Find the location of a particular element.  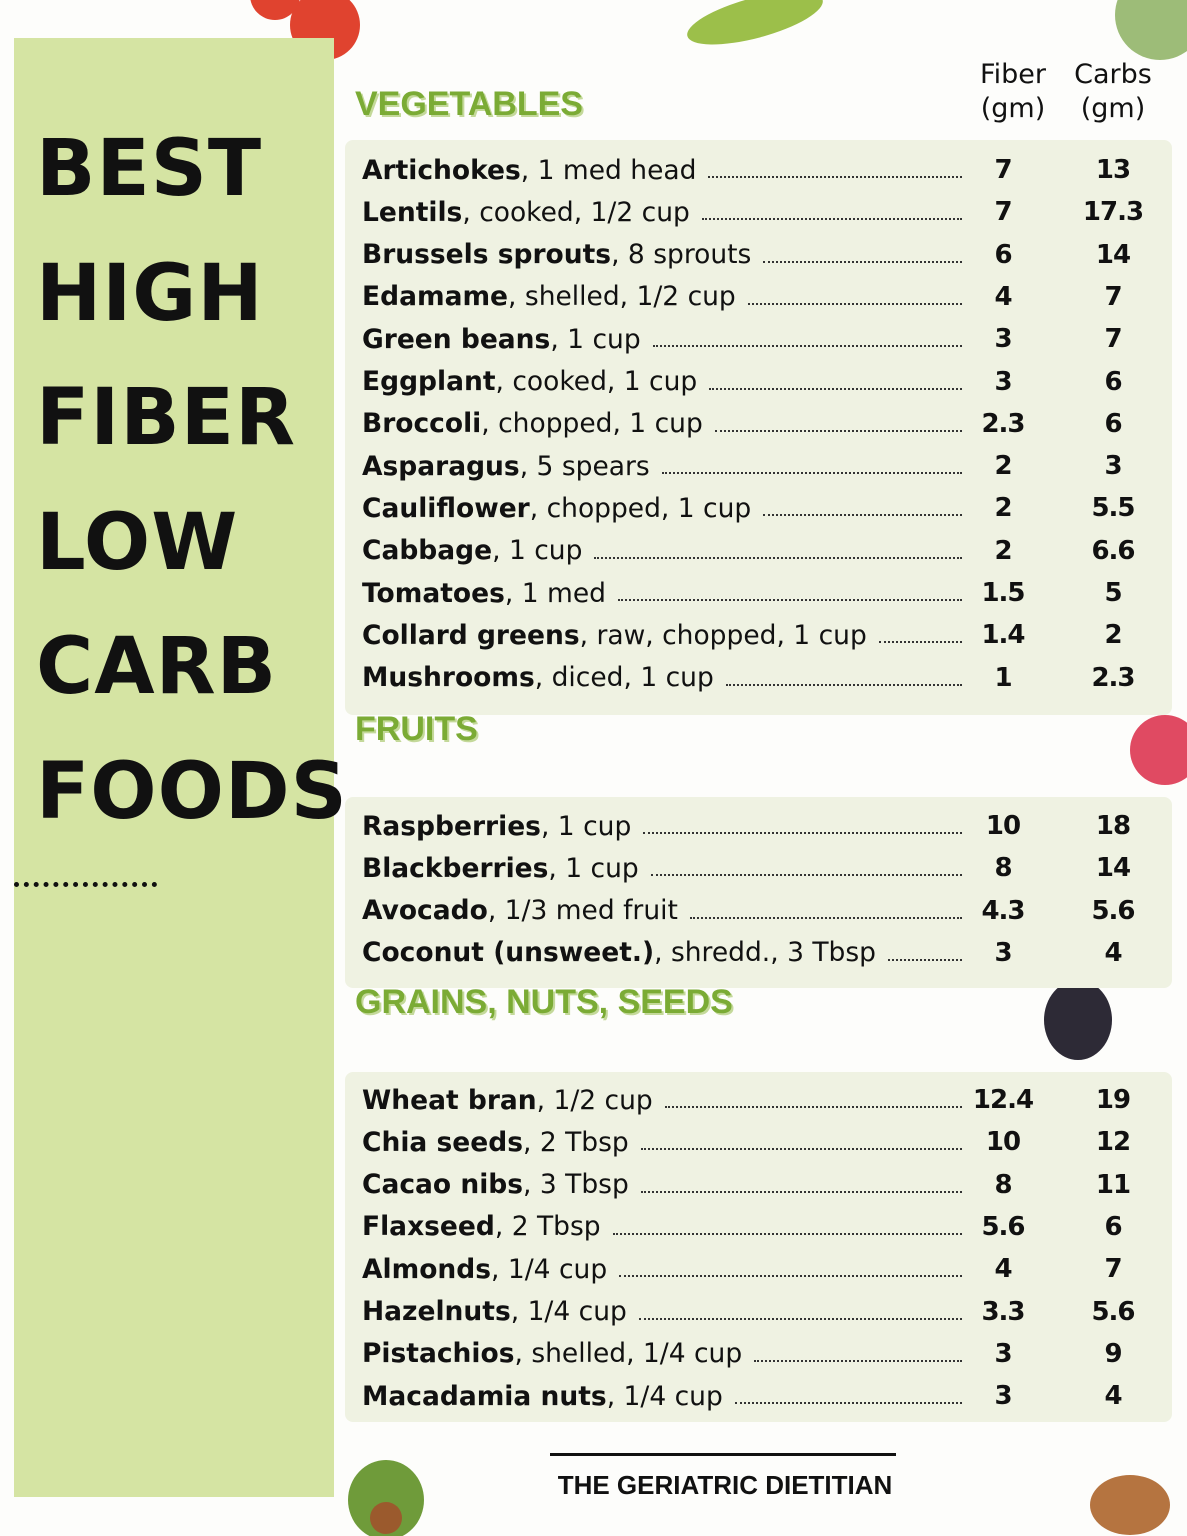

carbs-value: 5 is located at coordinates (1113, 593).